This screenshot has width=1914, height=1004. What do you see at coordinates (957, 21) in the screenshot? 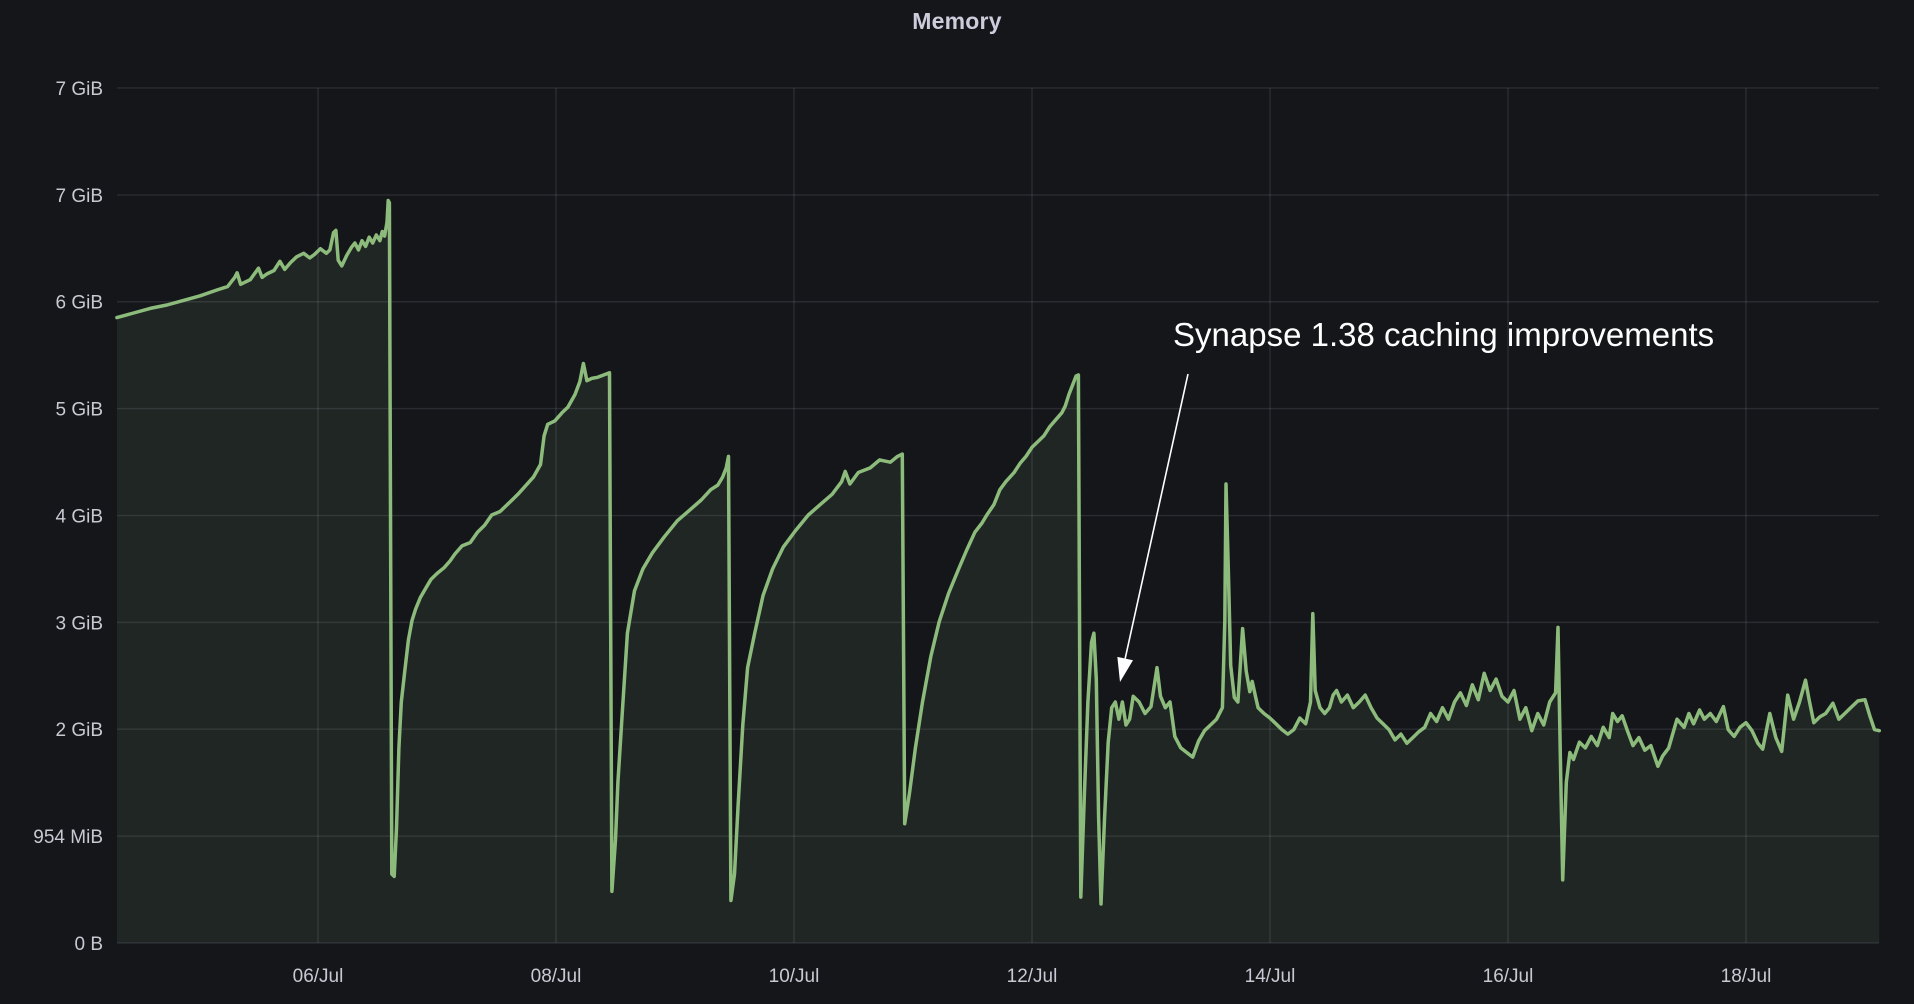
I see `panel-title: Memory` at bounding box center [957, 21].